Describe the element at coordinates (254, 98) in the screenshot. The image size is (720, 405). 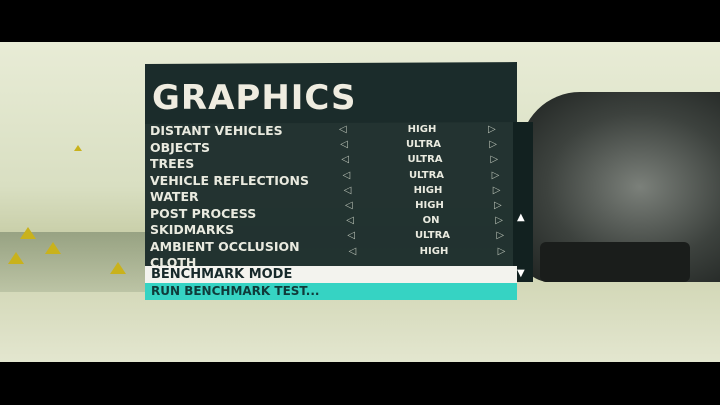
I see `page-title: GRAPHICS` at that location.